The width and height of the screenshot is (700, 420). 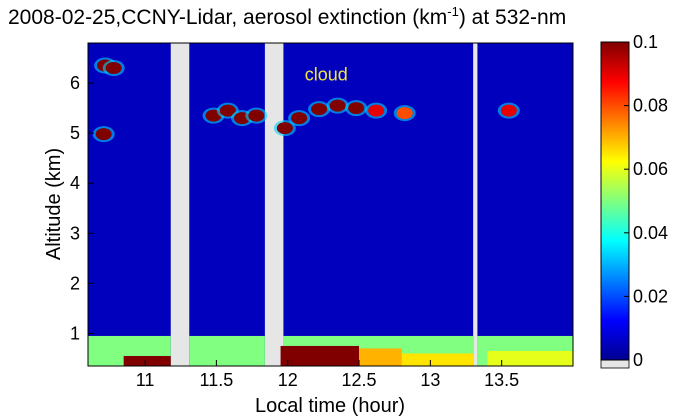 I want to click on y-axis-ticks: 1 2 3 4 5 6, so click(x=82, y=208).